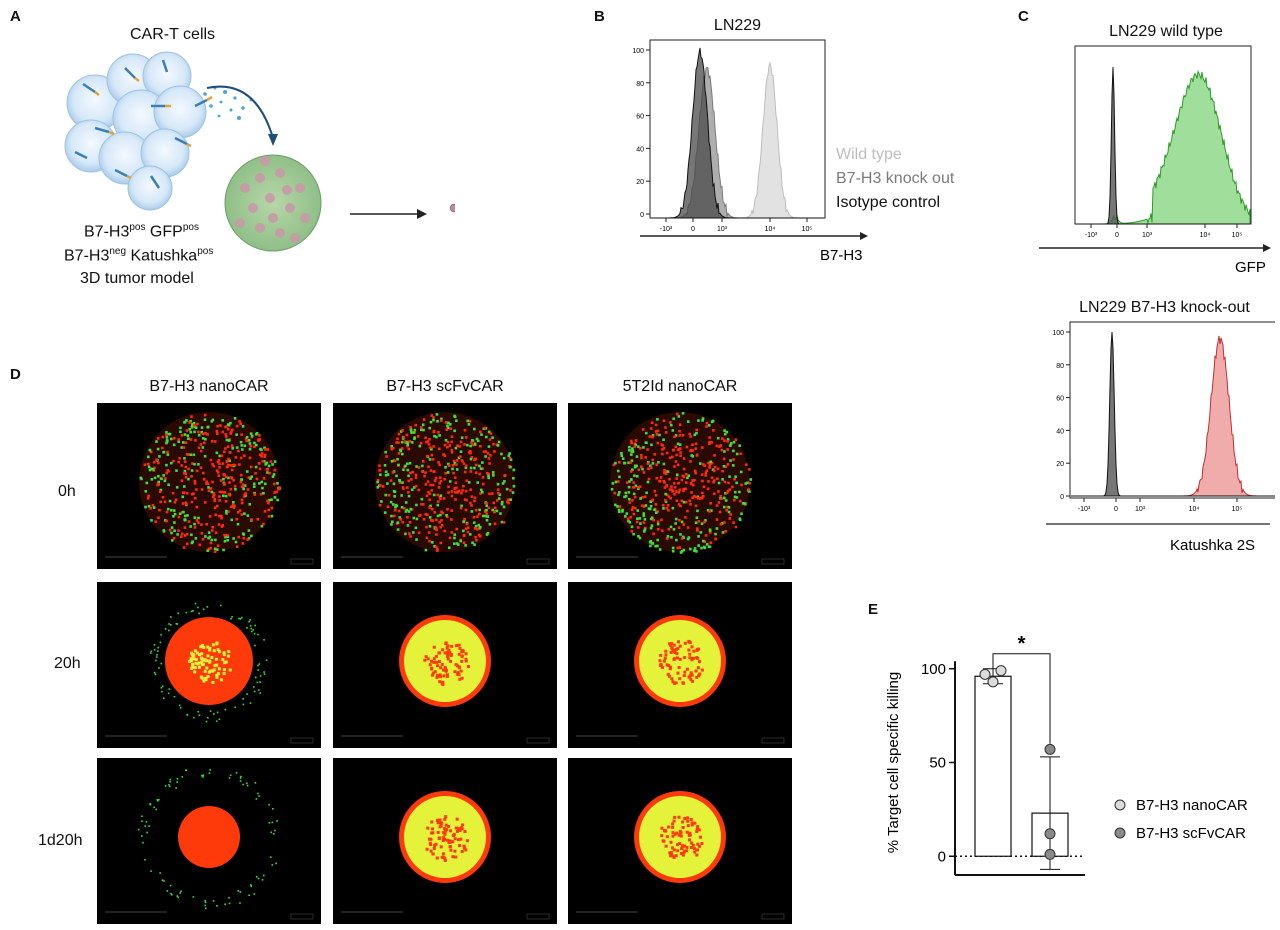  What do you see at coordinates (138, 131) in the screenshot?
I see `t-cell-cluster` at bounding box center [138, 131].